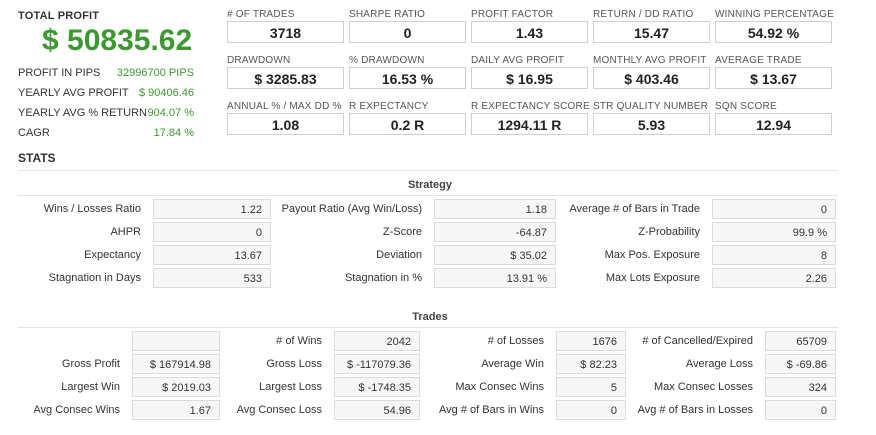 The image size is (876, 435). What do you see at coordinates (60, 341) in the screenshot?
I see `trades-row-label` at bounding box center [60, 341].